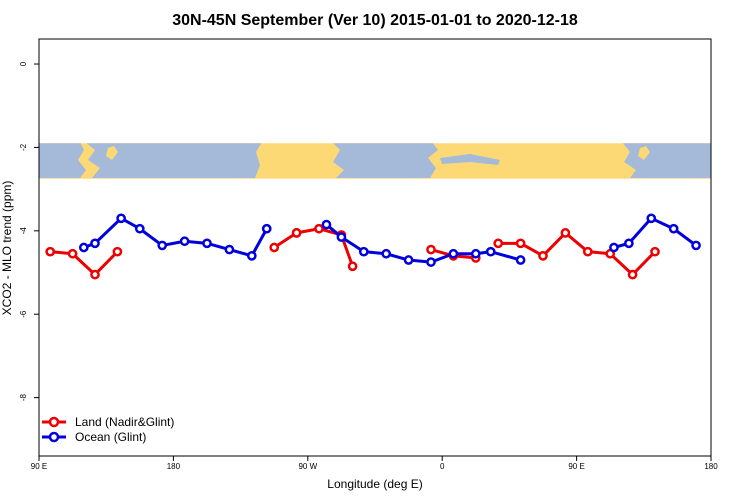 This screenshot has width=750, height=500. Describe the element at coordinates (23, 398) in the screenshot. I see `y-tick-label: -8` at that location.